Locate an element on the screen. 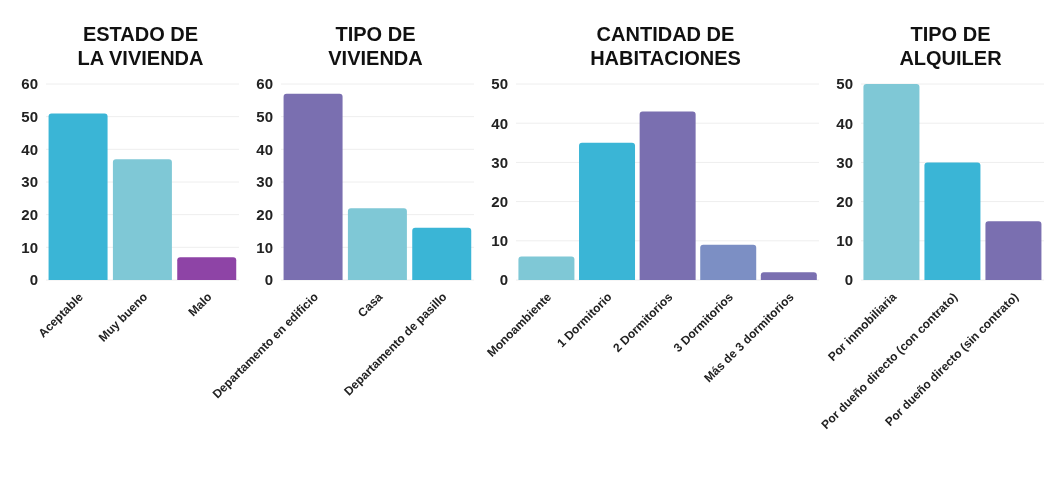 The image size is (1056, 487). chart-title: ESTADO DE LA VIVIENDA is located at coordinates (140, 46).